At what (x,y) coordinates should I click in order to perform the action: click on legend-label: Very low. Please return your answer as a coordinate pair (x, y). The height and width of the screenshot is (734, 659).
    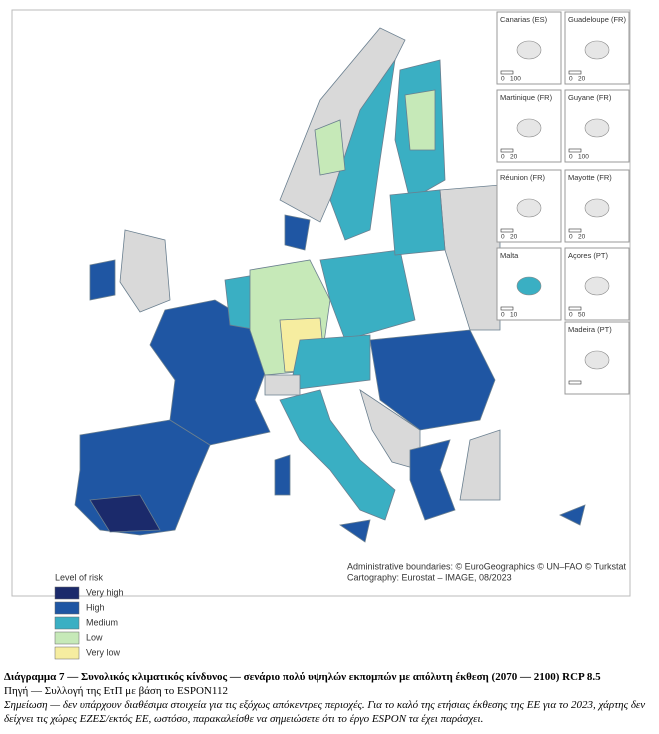
    Looking at the image, I should click on (103, 652).